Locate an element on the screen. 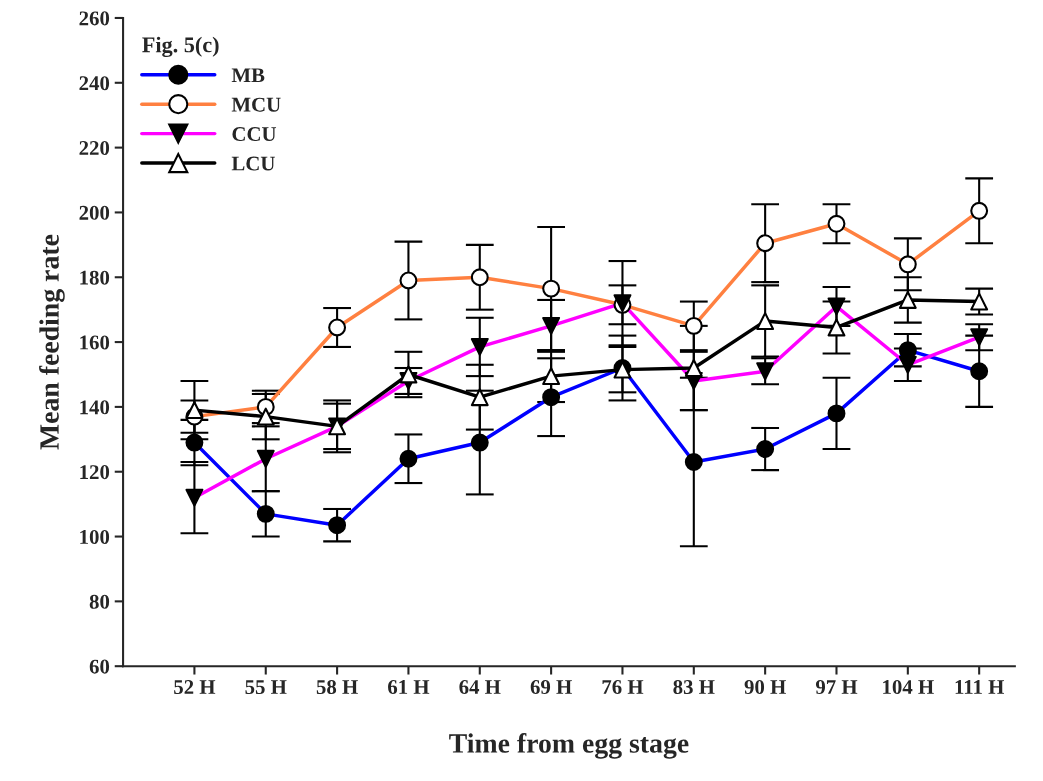 Image resolution: width=1043 pixels, height=781 pixels. y-tick-label: 220 is located at coordinates (94, 148).